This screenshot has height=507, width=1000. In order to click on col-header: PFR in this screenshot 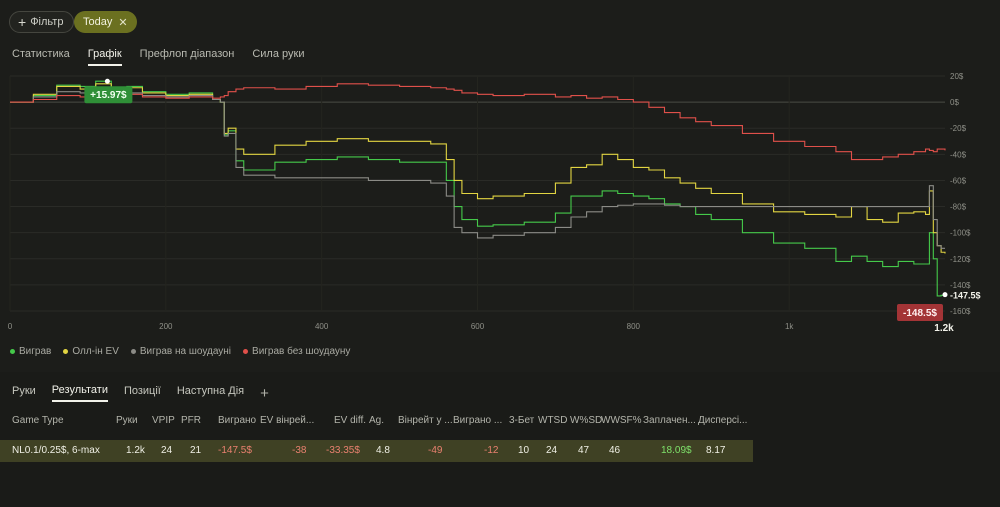, I will do `click(191, 420)`.